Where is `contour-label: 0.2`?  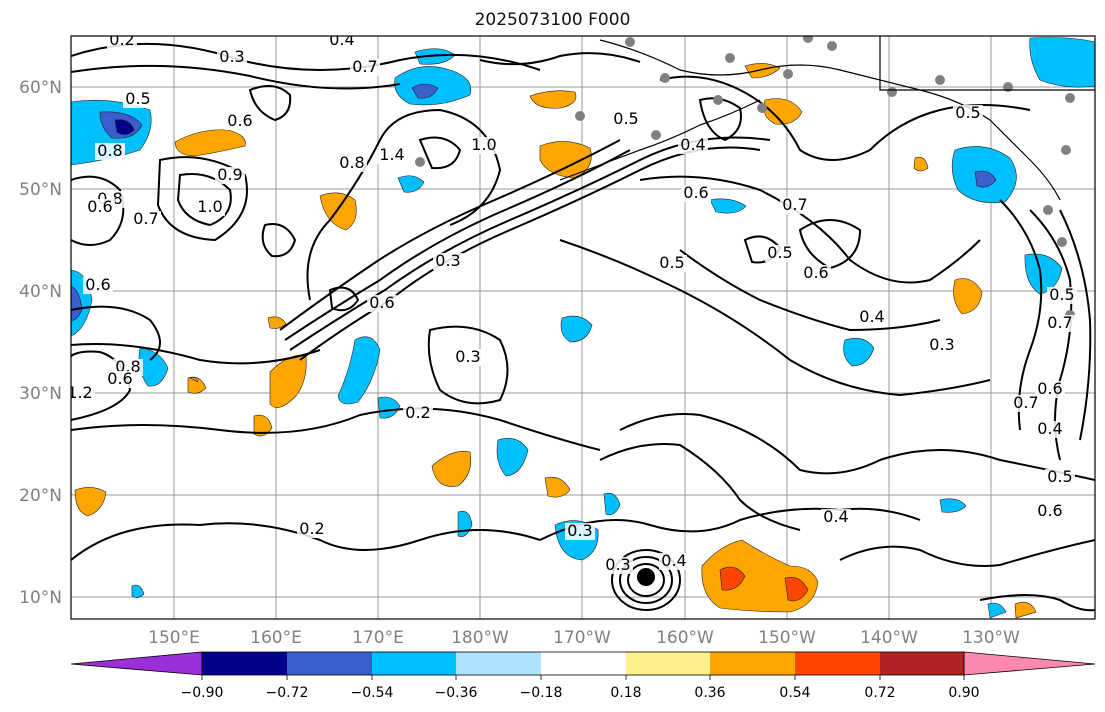 contour-label: 0.2 is located at coordinates (121, 39).